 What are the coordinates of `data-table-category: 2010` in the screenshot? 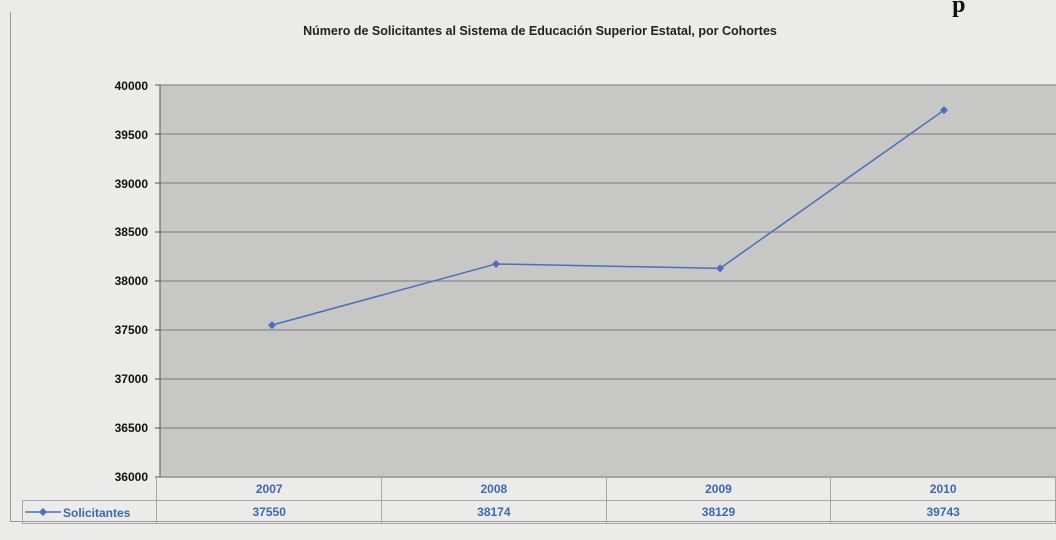 It's located at (943, 489).